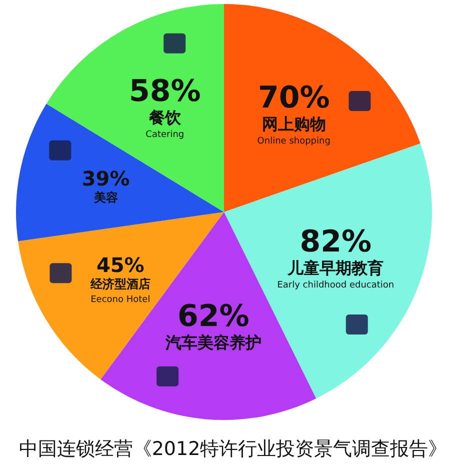 Image resolution: width=466 pixels, height=470 pixels. I want to click on data-label: 58%, so click(165, 91).